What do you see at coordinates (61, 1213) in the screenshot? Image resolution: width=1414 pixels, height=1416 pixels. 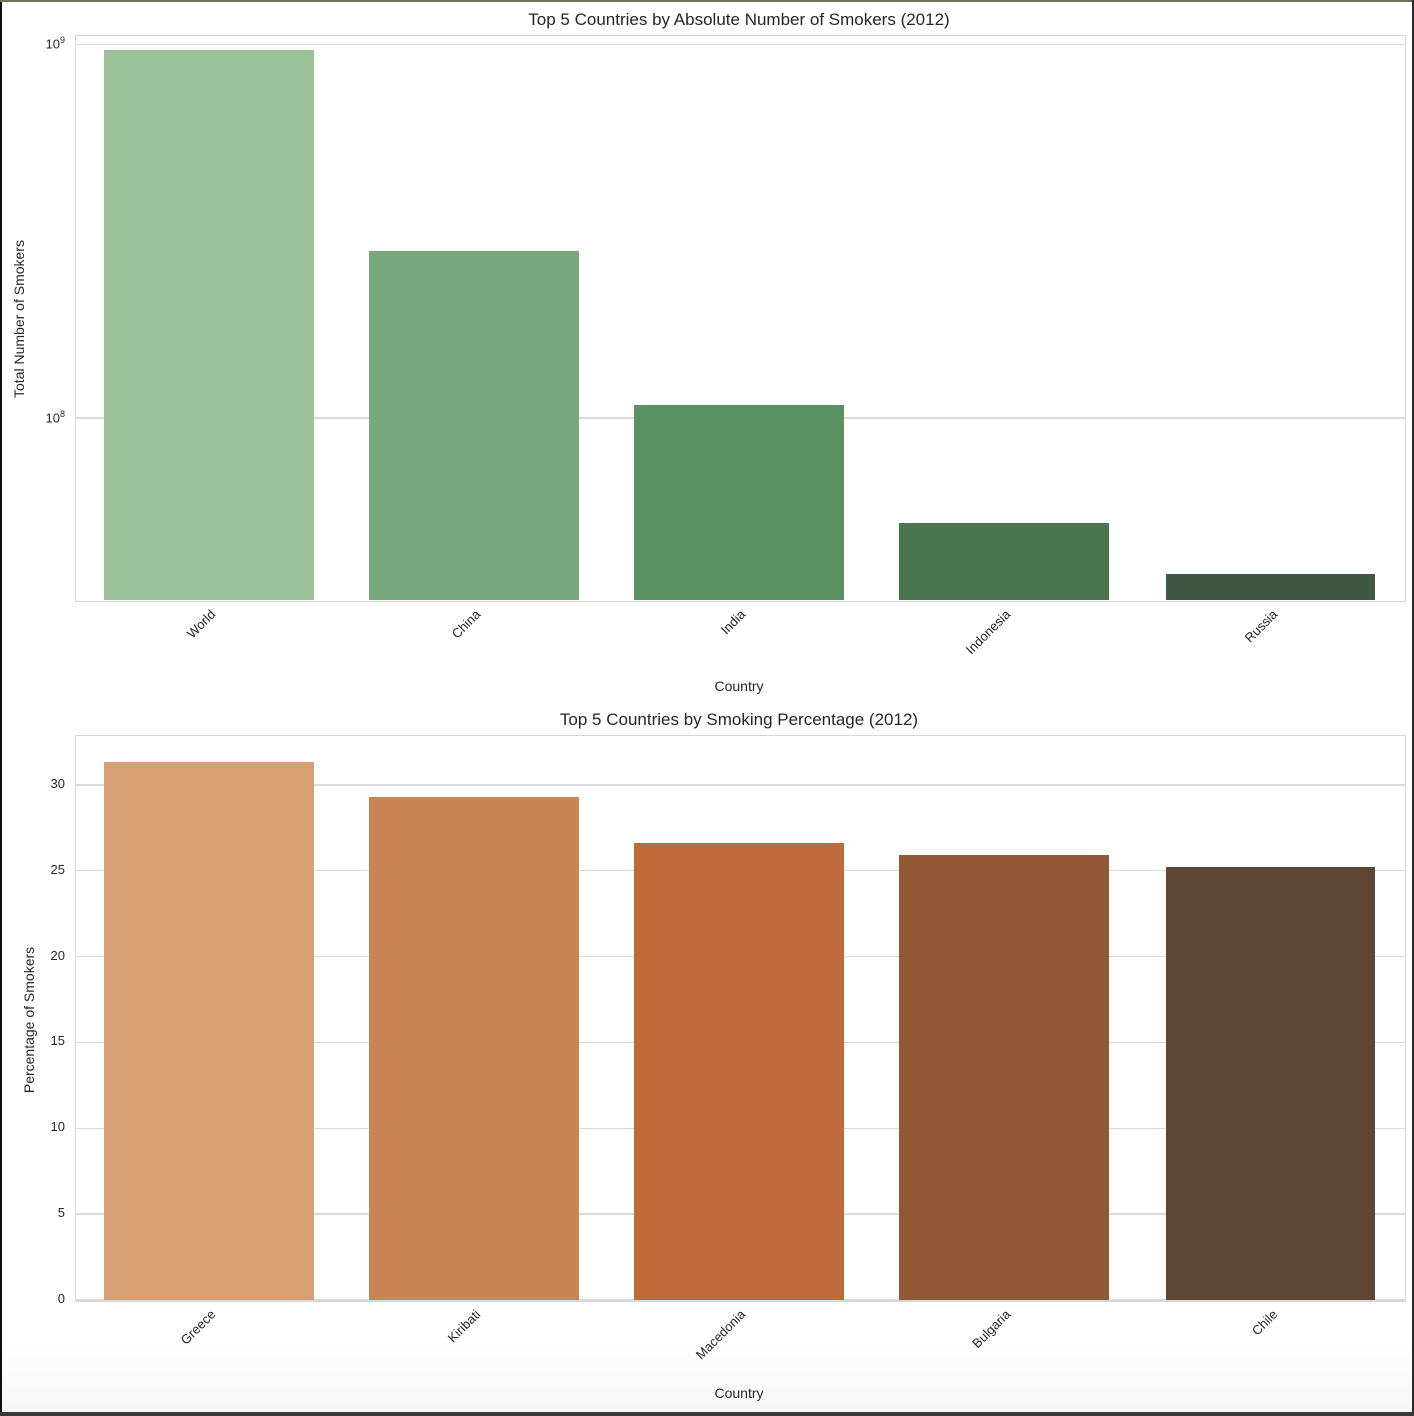 I see `y-tick-label: 5` at bounding box center [61, 1213].